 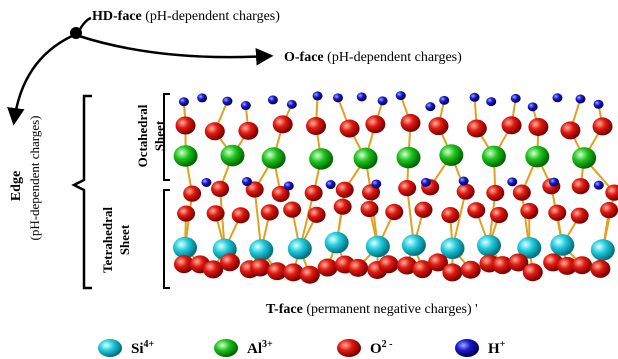 I want to click on legend-h: H+, so click(x=479, y=348).